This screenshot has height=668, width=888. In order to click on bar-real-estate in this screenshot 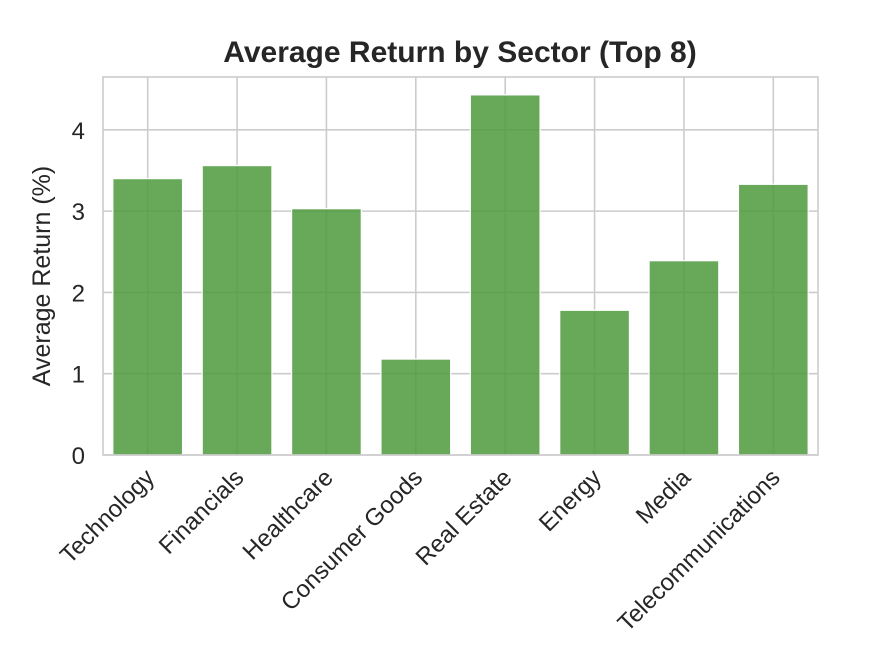, I will do `click(505, 275)`.